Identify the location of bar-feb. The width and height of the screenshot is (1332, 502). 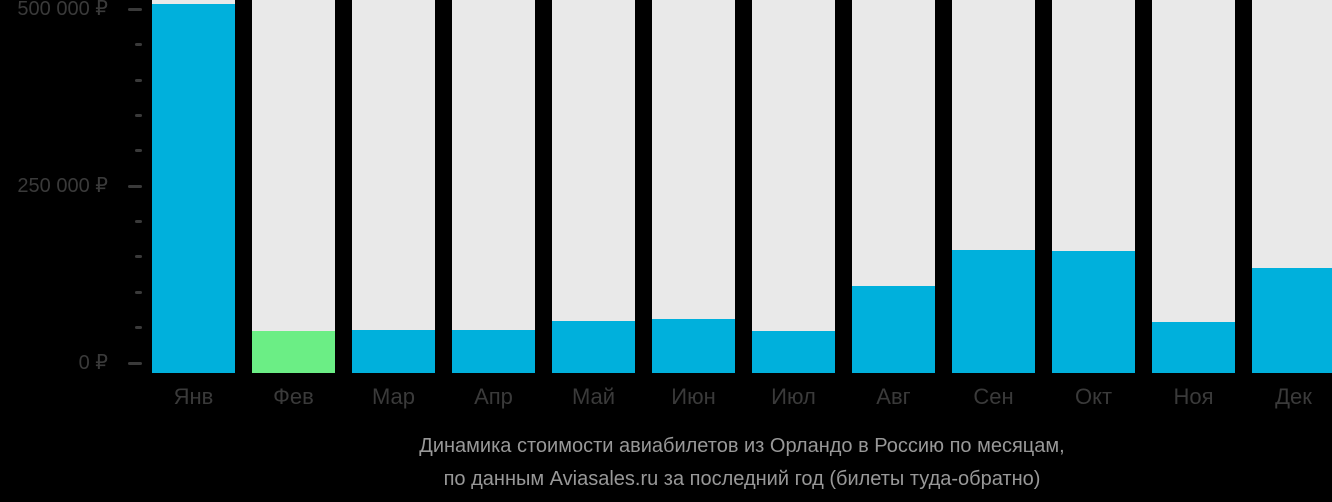
(293, 352).